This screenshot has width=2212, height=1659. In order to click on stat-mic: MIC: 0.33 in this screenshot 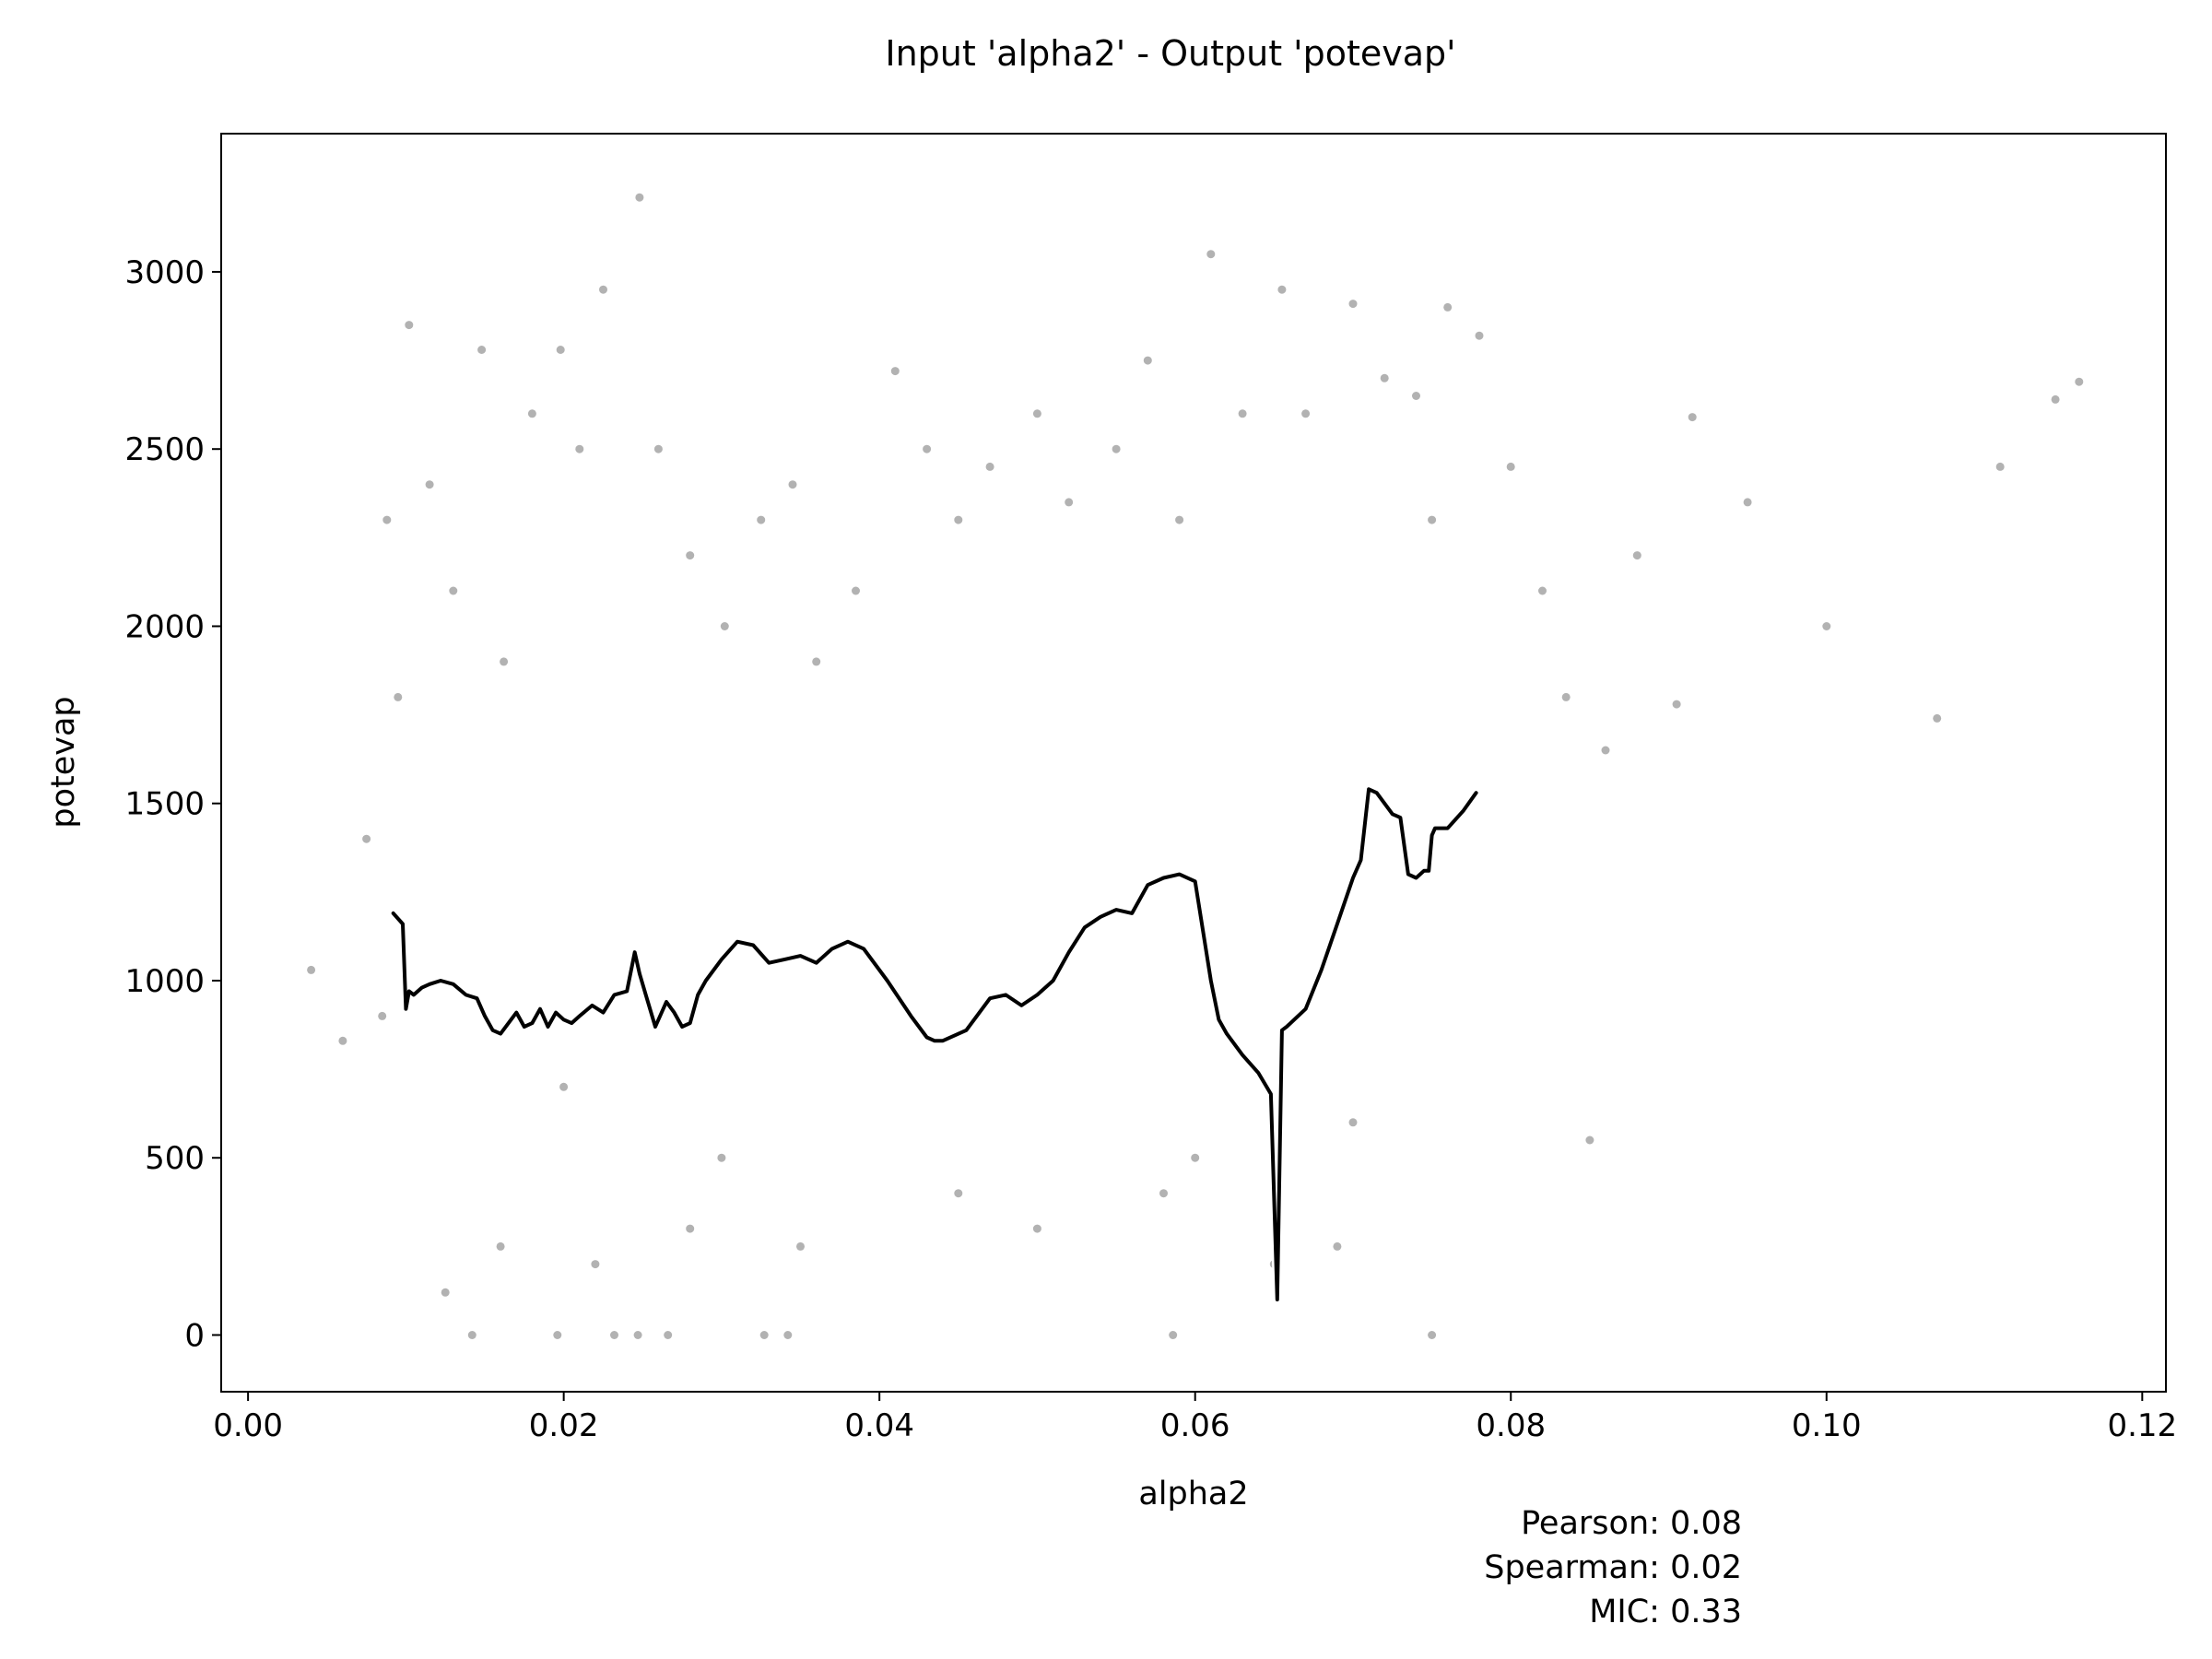, I will do `click(1665, 1612)`.